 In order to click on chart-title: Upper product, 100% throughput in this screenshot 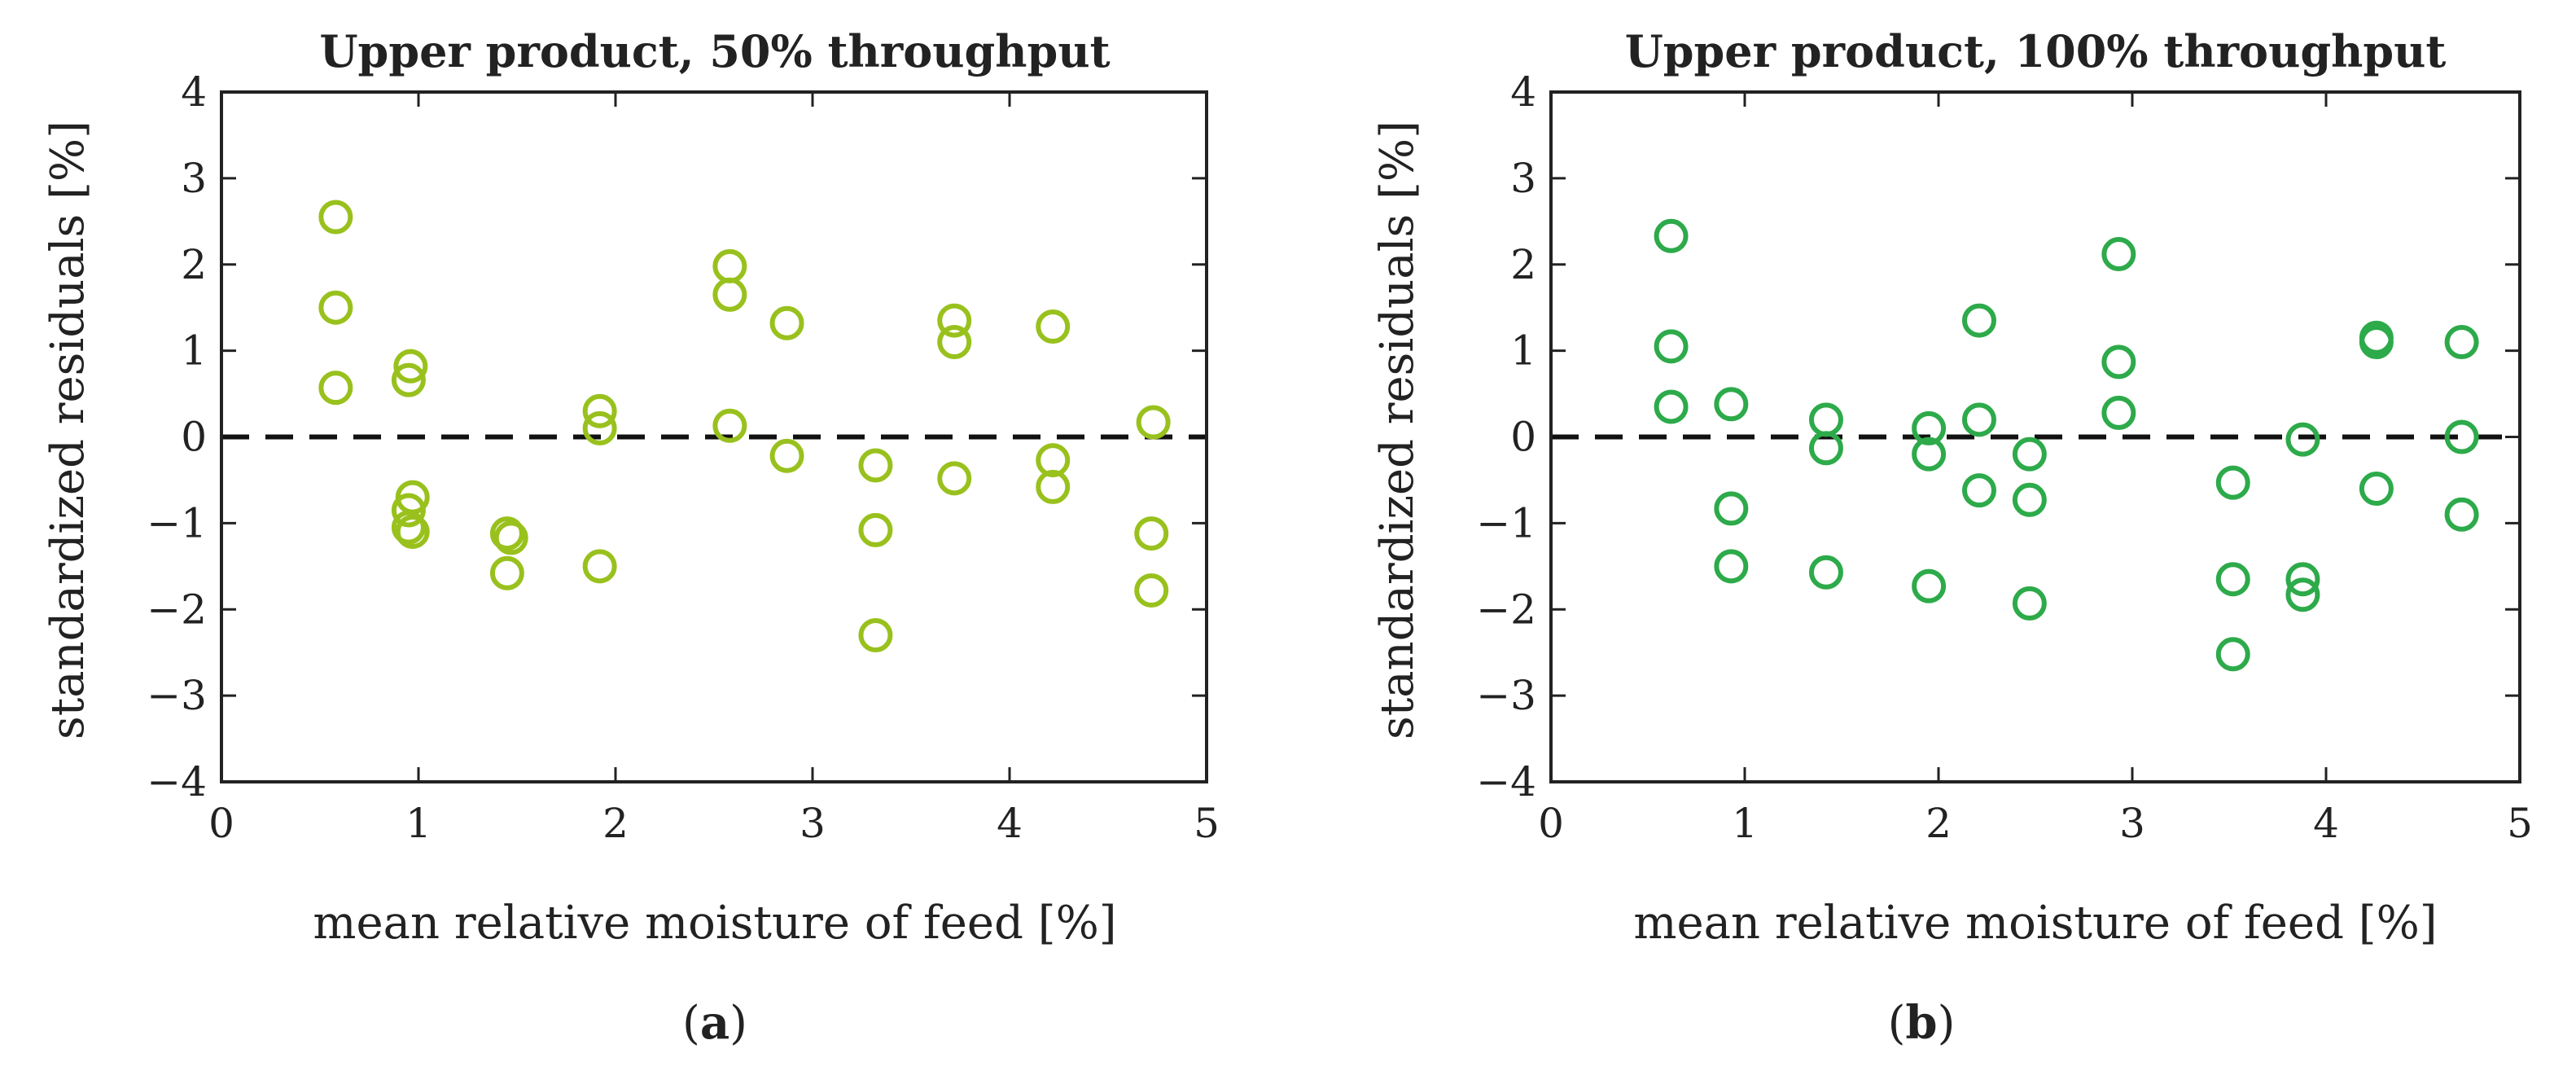, I will do `click(2036, 51)`.